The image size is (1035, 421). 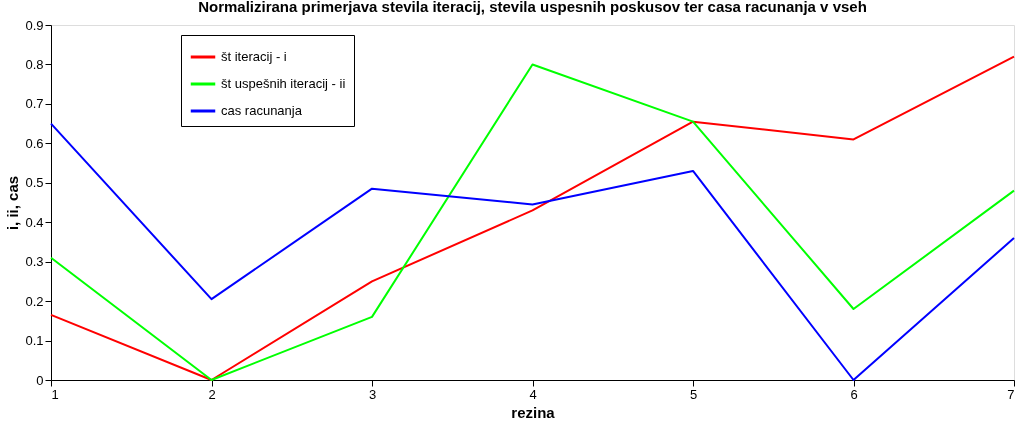 I want to click on x-tick-label: 6, so click(x=854, y=394).